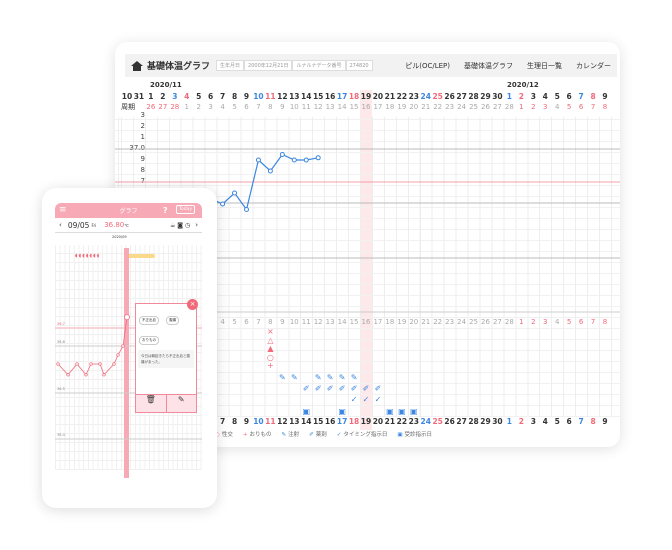  What do you see at coordinates (246, 322) in the screenshot?
I see `cycle-cell-lower: 6` at bounding box center [246, 322].